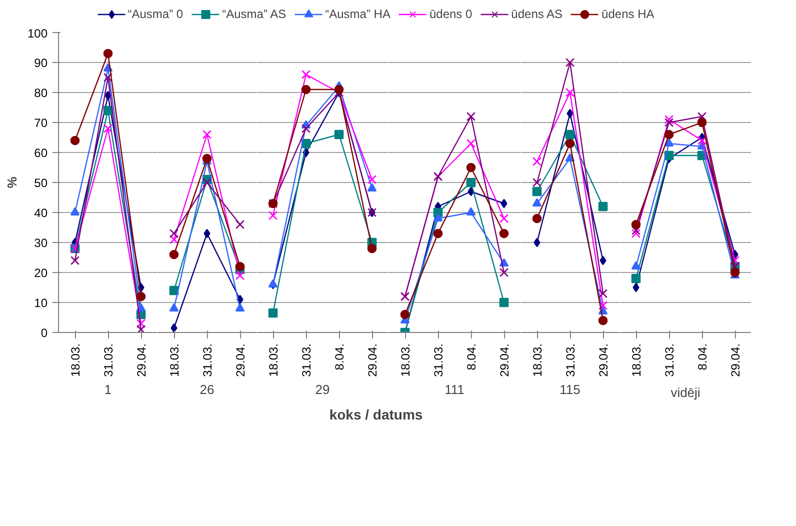  Describe the element at coordinates (41, 153) in the screenshot. I see `y-tick-label: 60` at that location.